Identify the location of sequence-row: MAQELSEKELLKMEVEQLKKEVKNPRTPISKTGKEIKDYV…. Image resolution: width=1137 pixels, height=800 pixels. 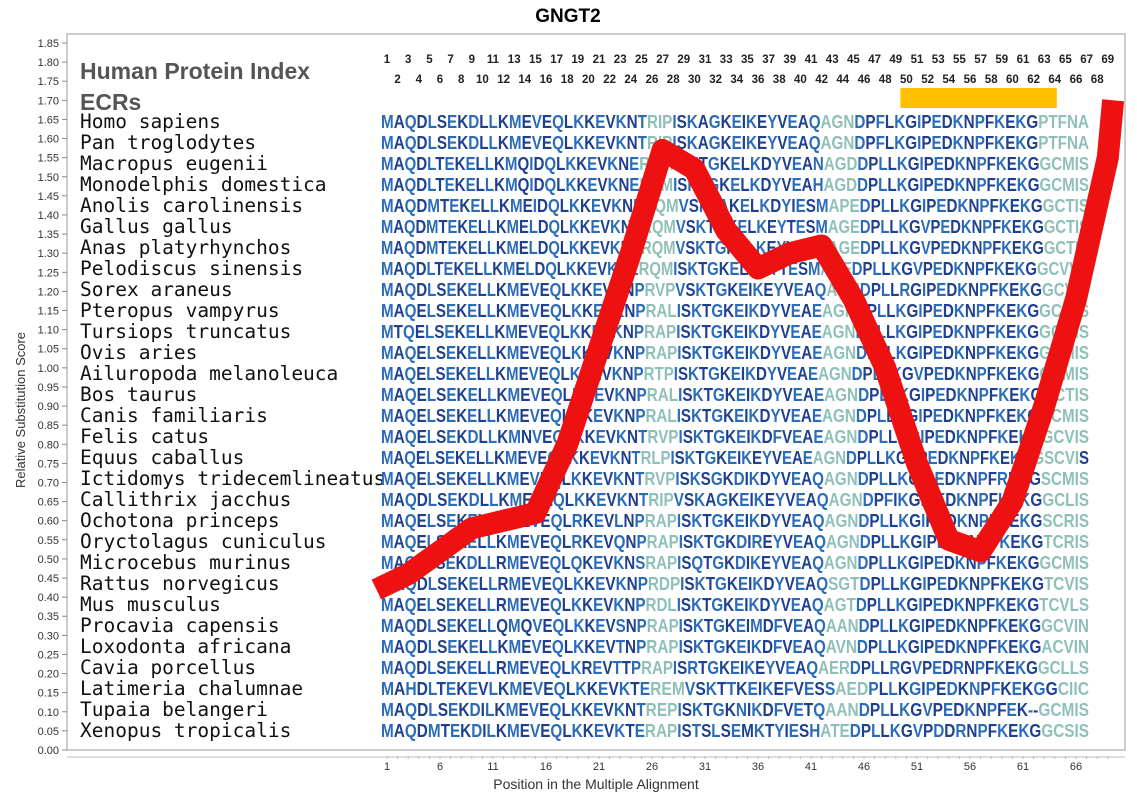
(735, 373).